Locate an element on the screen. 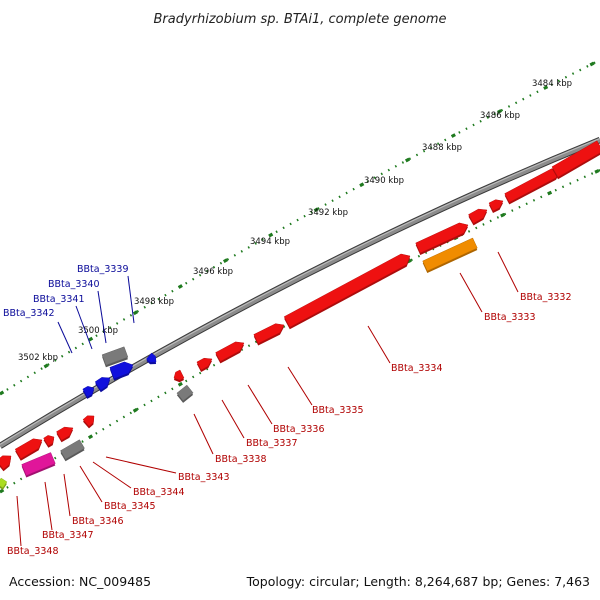  reverse-gene-label: BBta_3333 is located at coordinates (510, 317).